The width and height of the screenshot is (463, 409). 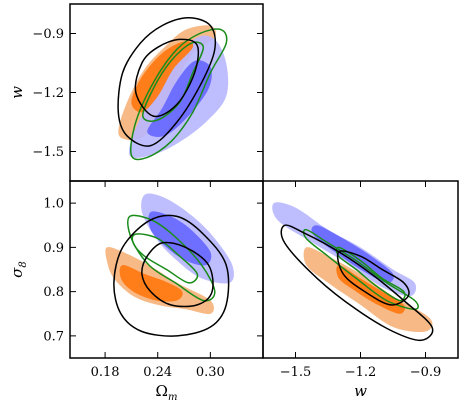 I want to click on y-tick-label: −0.9, so click(x=48, y=34).